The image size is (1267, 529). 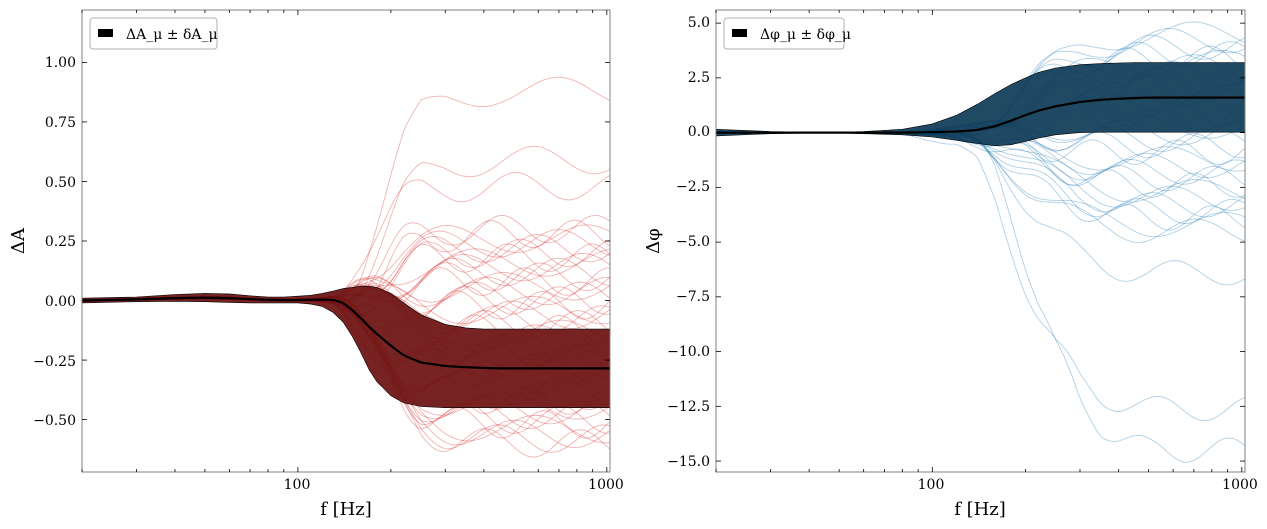 I want to click on left-mean-curve, so click(x=346, y=333).